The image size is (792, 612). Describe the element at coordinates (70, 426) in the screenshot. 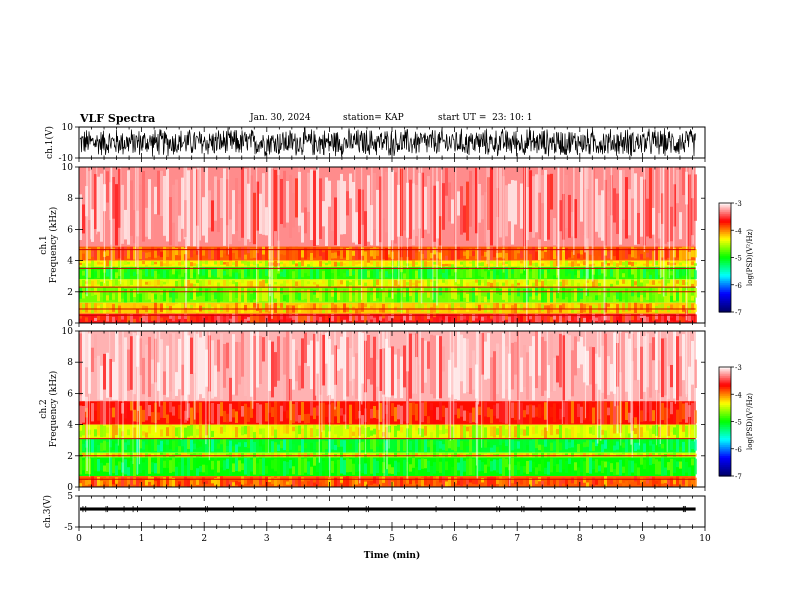

I see `ch2-spectrogram-ytick-label: 4` at that location.